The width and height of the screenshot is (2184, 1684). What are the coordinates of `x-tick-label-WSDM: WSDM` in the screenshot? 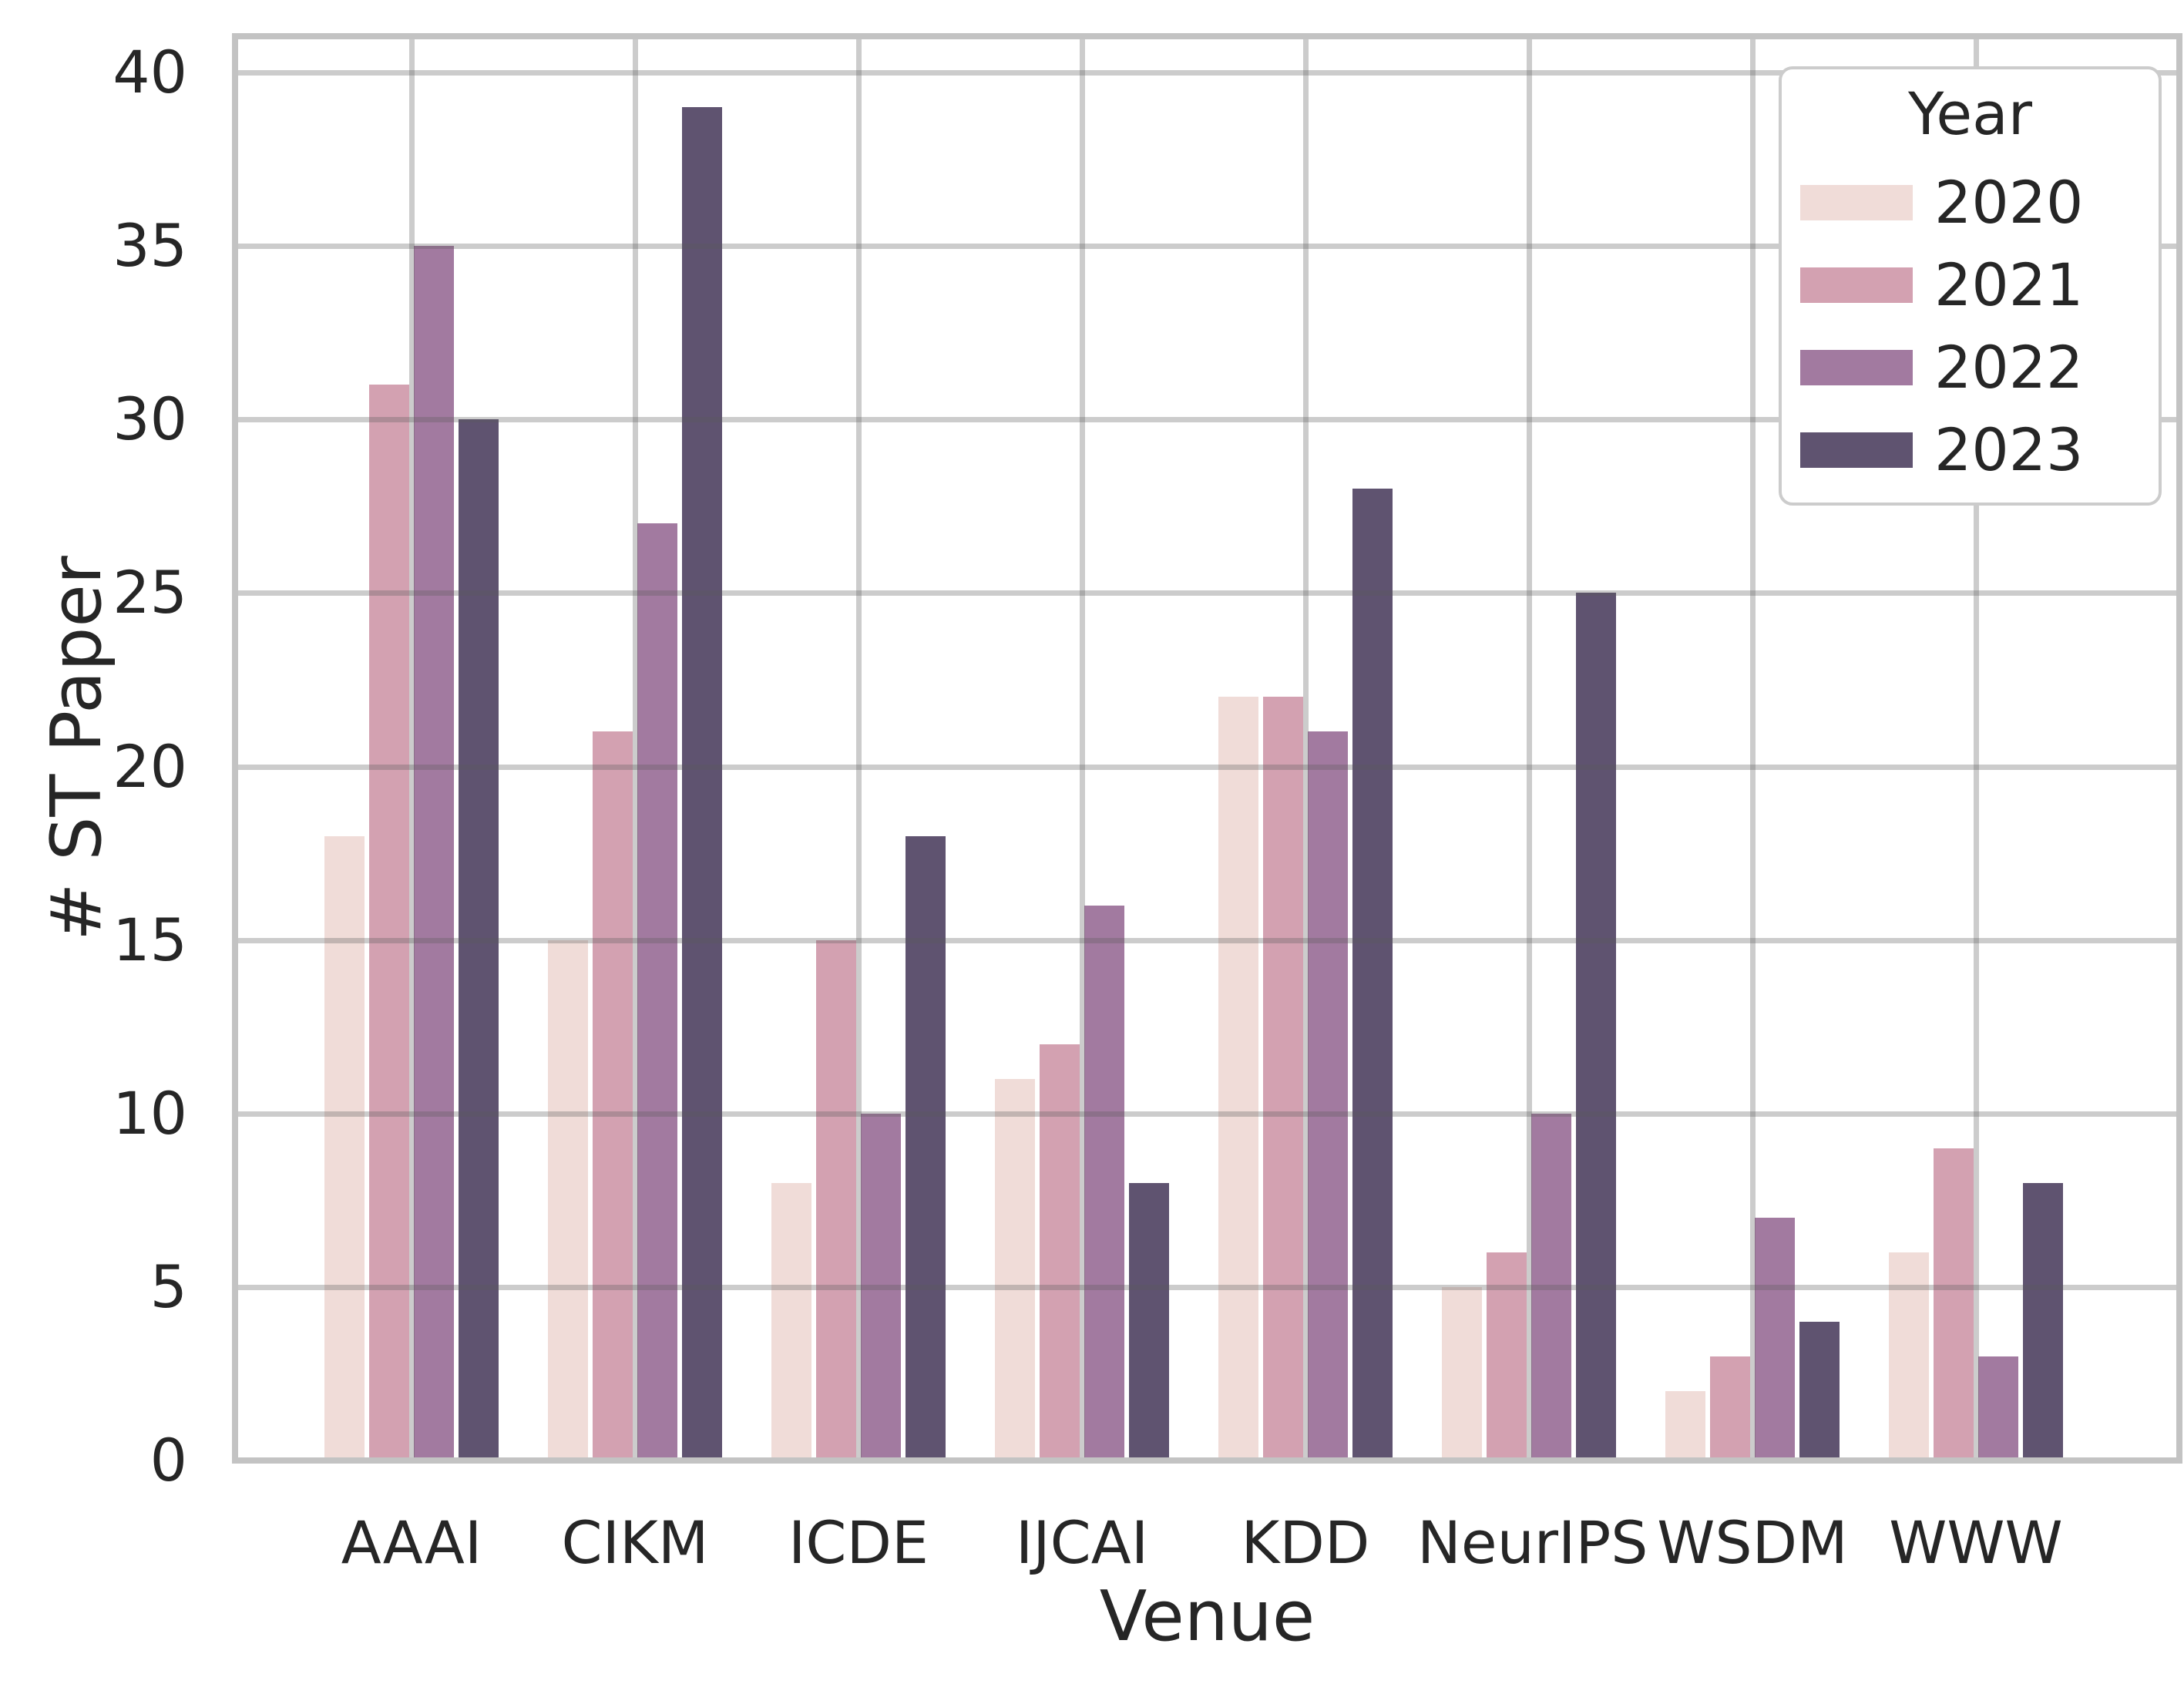 It's located at (1753, 1542).